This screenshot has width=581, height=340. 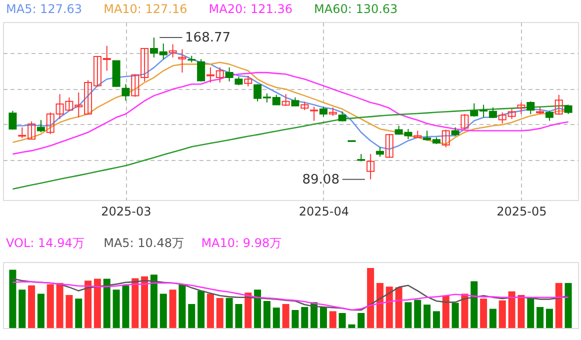 What do you see at coordinates (144, 243) in the screenshot?
I see `text: MA5: 10.48万` at bounding box center [144, 243].